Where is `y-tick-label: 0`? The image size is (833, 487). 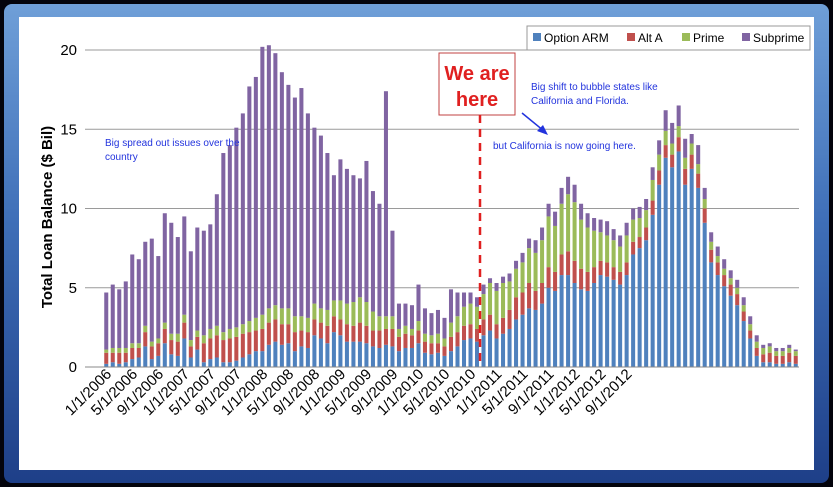
y-tick-label: 0 is located at coordinates (73, 367).